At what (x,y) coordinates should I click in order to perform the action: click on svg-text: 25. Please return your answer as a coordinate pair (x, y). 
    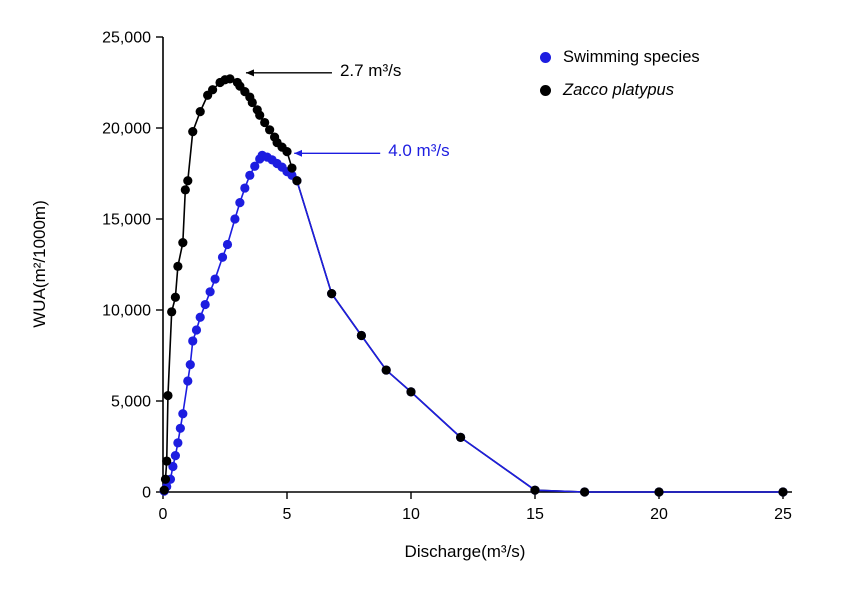
    Looking at the image, I should click on (783, 514).